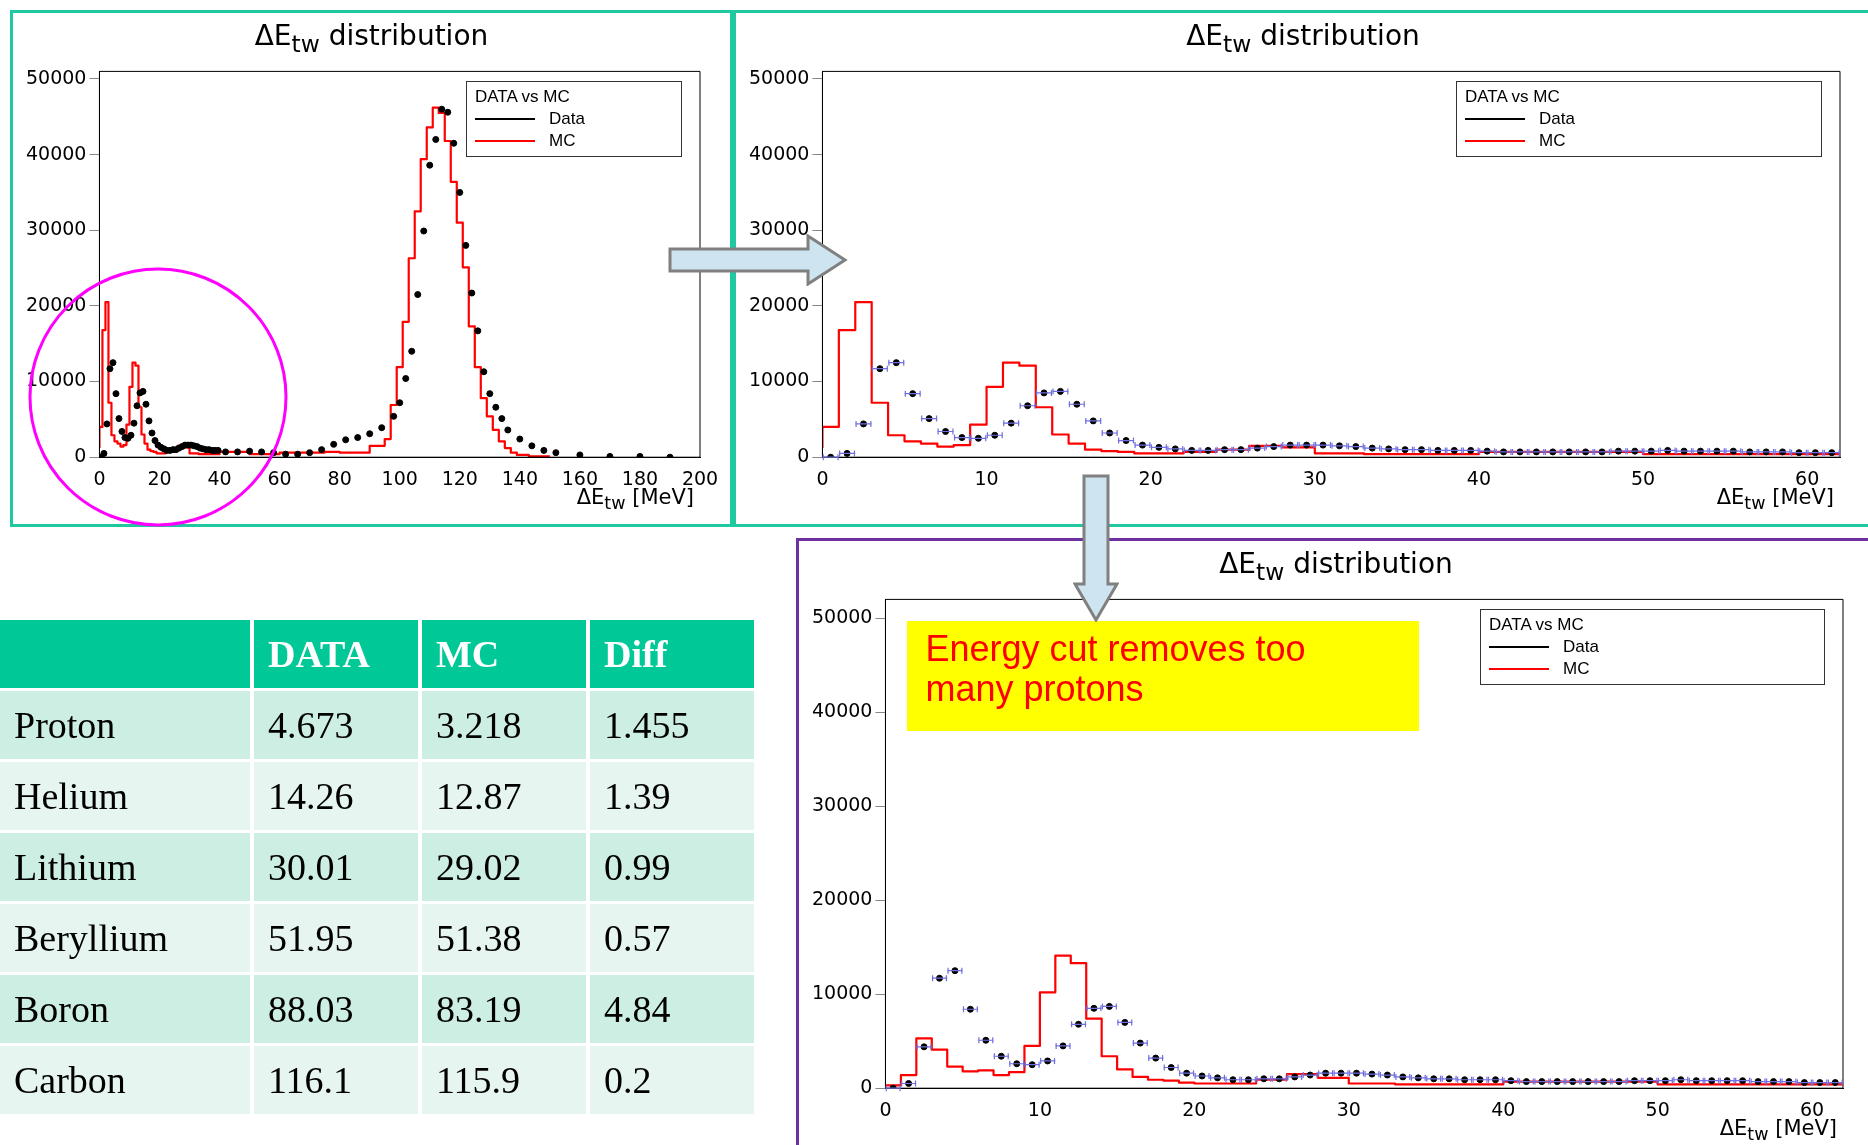 This screenshot has width=1868, height=1145. I want to click on data-label: 29.02, so click(504, 868).